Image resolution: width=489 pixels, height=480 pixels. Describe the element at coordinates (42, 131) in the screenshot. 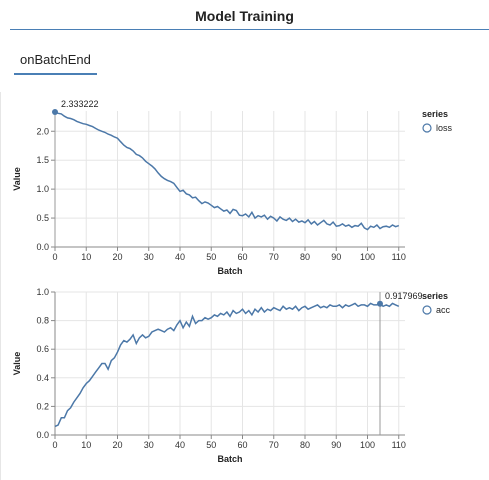

I see `y-tick-label: 2.0` at that location.